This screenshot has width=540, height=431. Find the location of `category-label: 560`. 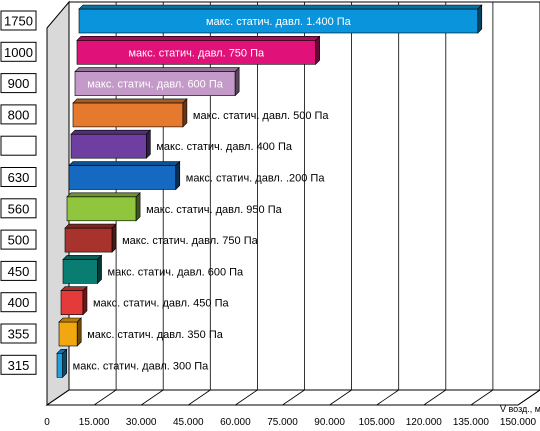

category-label: 560 is located at coordinates (19, 208).